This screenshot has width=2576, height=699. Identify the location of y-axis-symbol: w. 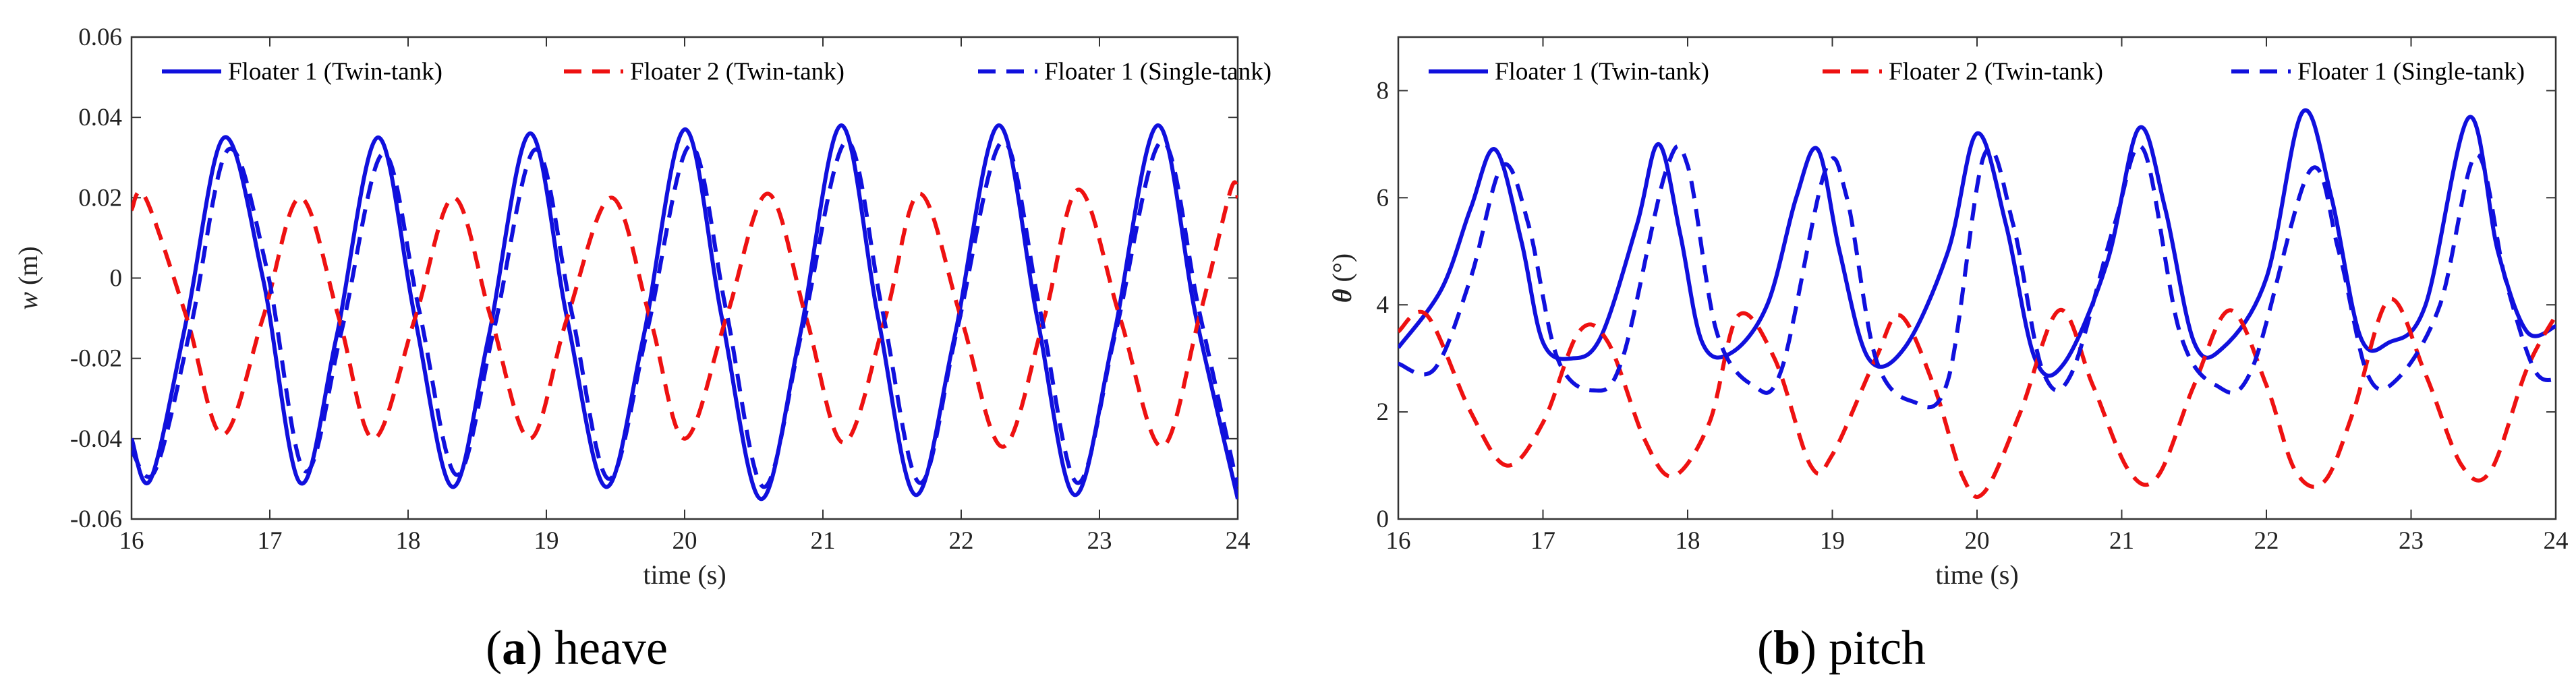
(28, 301).